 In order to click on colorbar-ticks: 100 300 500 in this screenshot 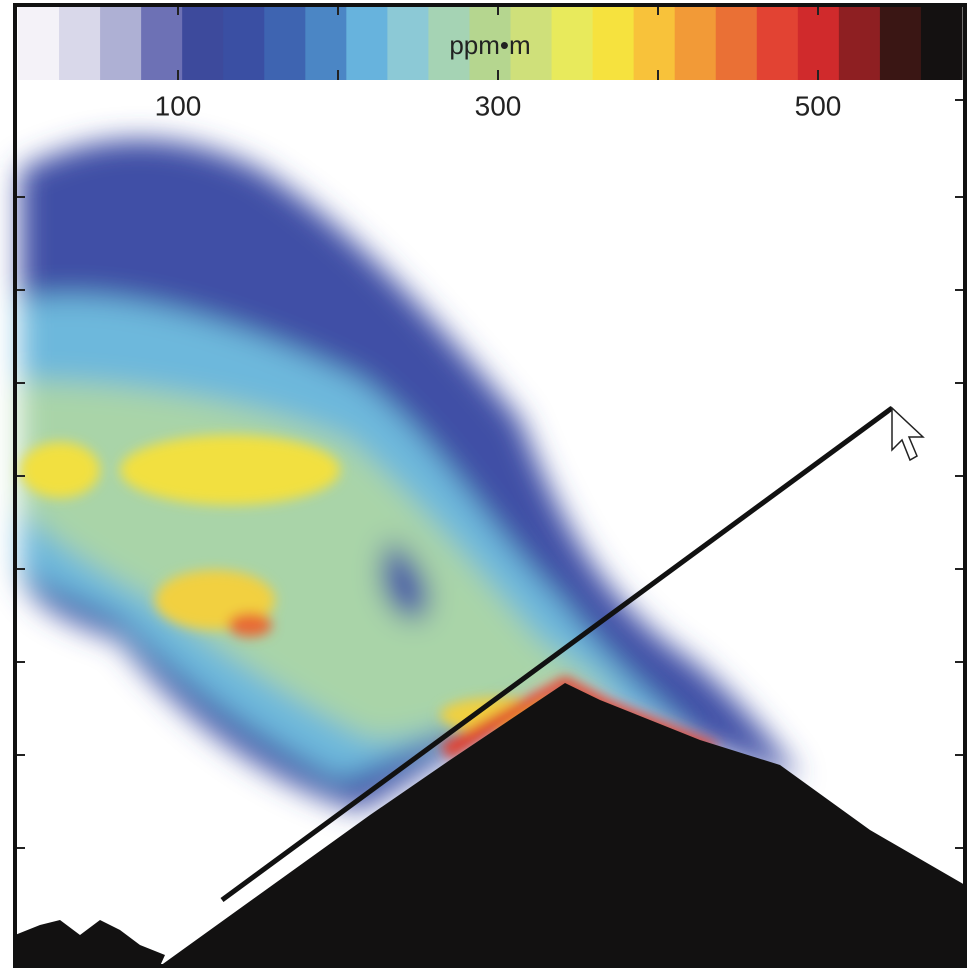, I will do `click(498, 63)`.